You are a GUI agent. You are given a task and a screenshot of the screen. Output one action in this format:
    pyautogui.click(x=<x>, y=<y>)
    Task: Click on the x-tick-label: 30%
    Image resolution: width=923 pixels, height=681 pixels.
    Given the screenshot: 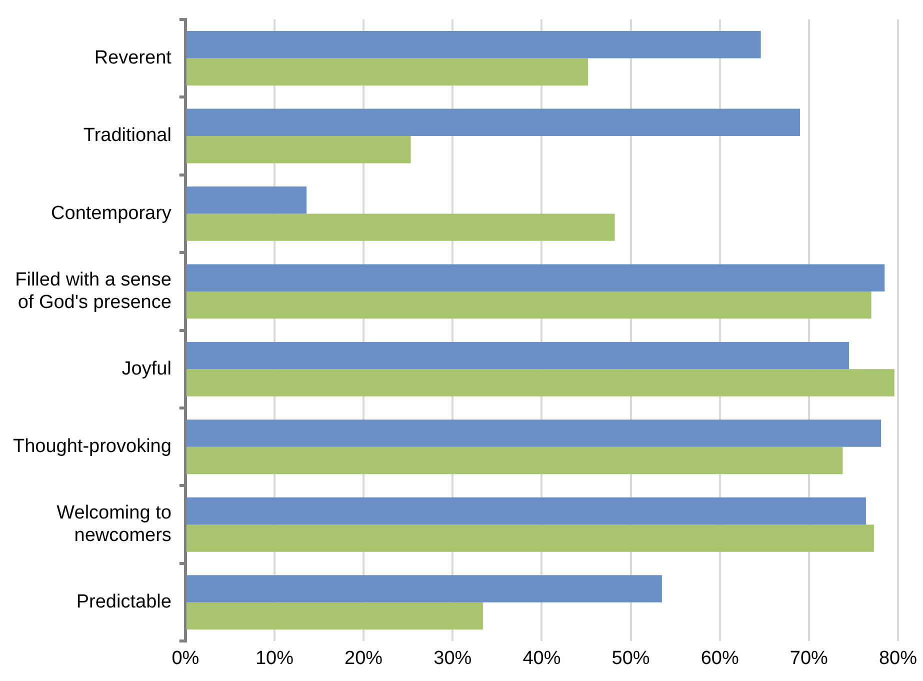 What is the action you would take?
    pyautogui.click(x=453, y=658)
    